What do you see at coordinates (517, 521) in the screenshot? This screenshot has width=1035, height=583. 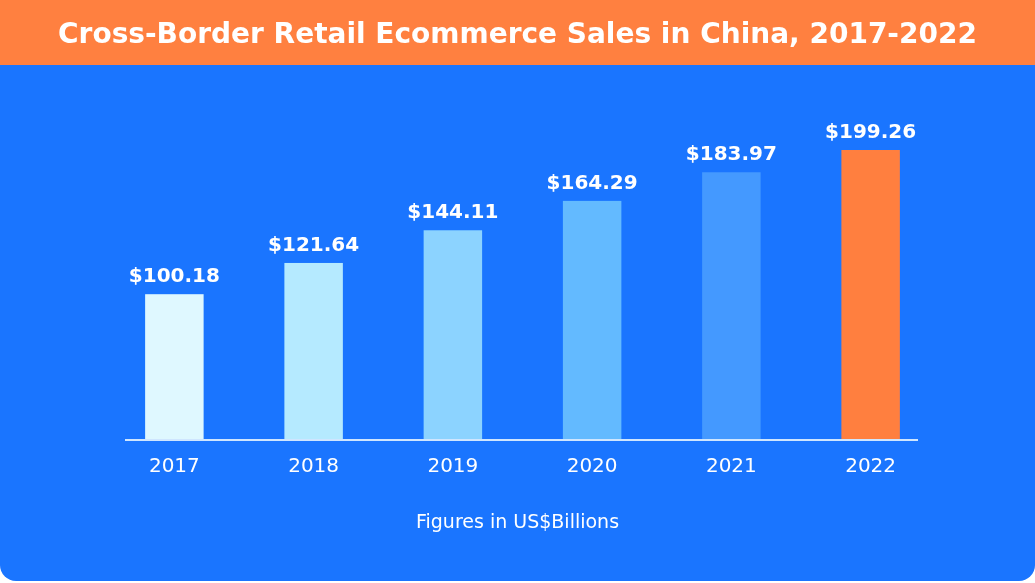 I see `text: Figures in US$Billions` at bounding box center [517, 521].